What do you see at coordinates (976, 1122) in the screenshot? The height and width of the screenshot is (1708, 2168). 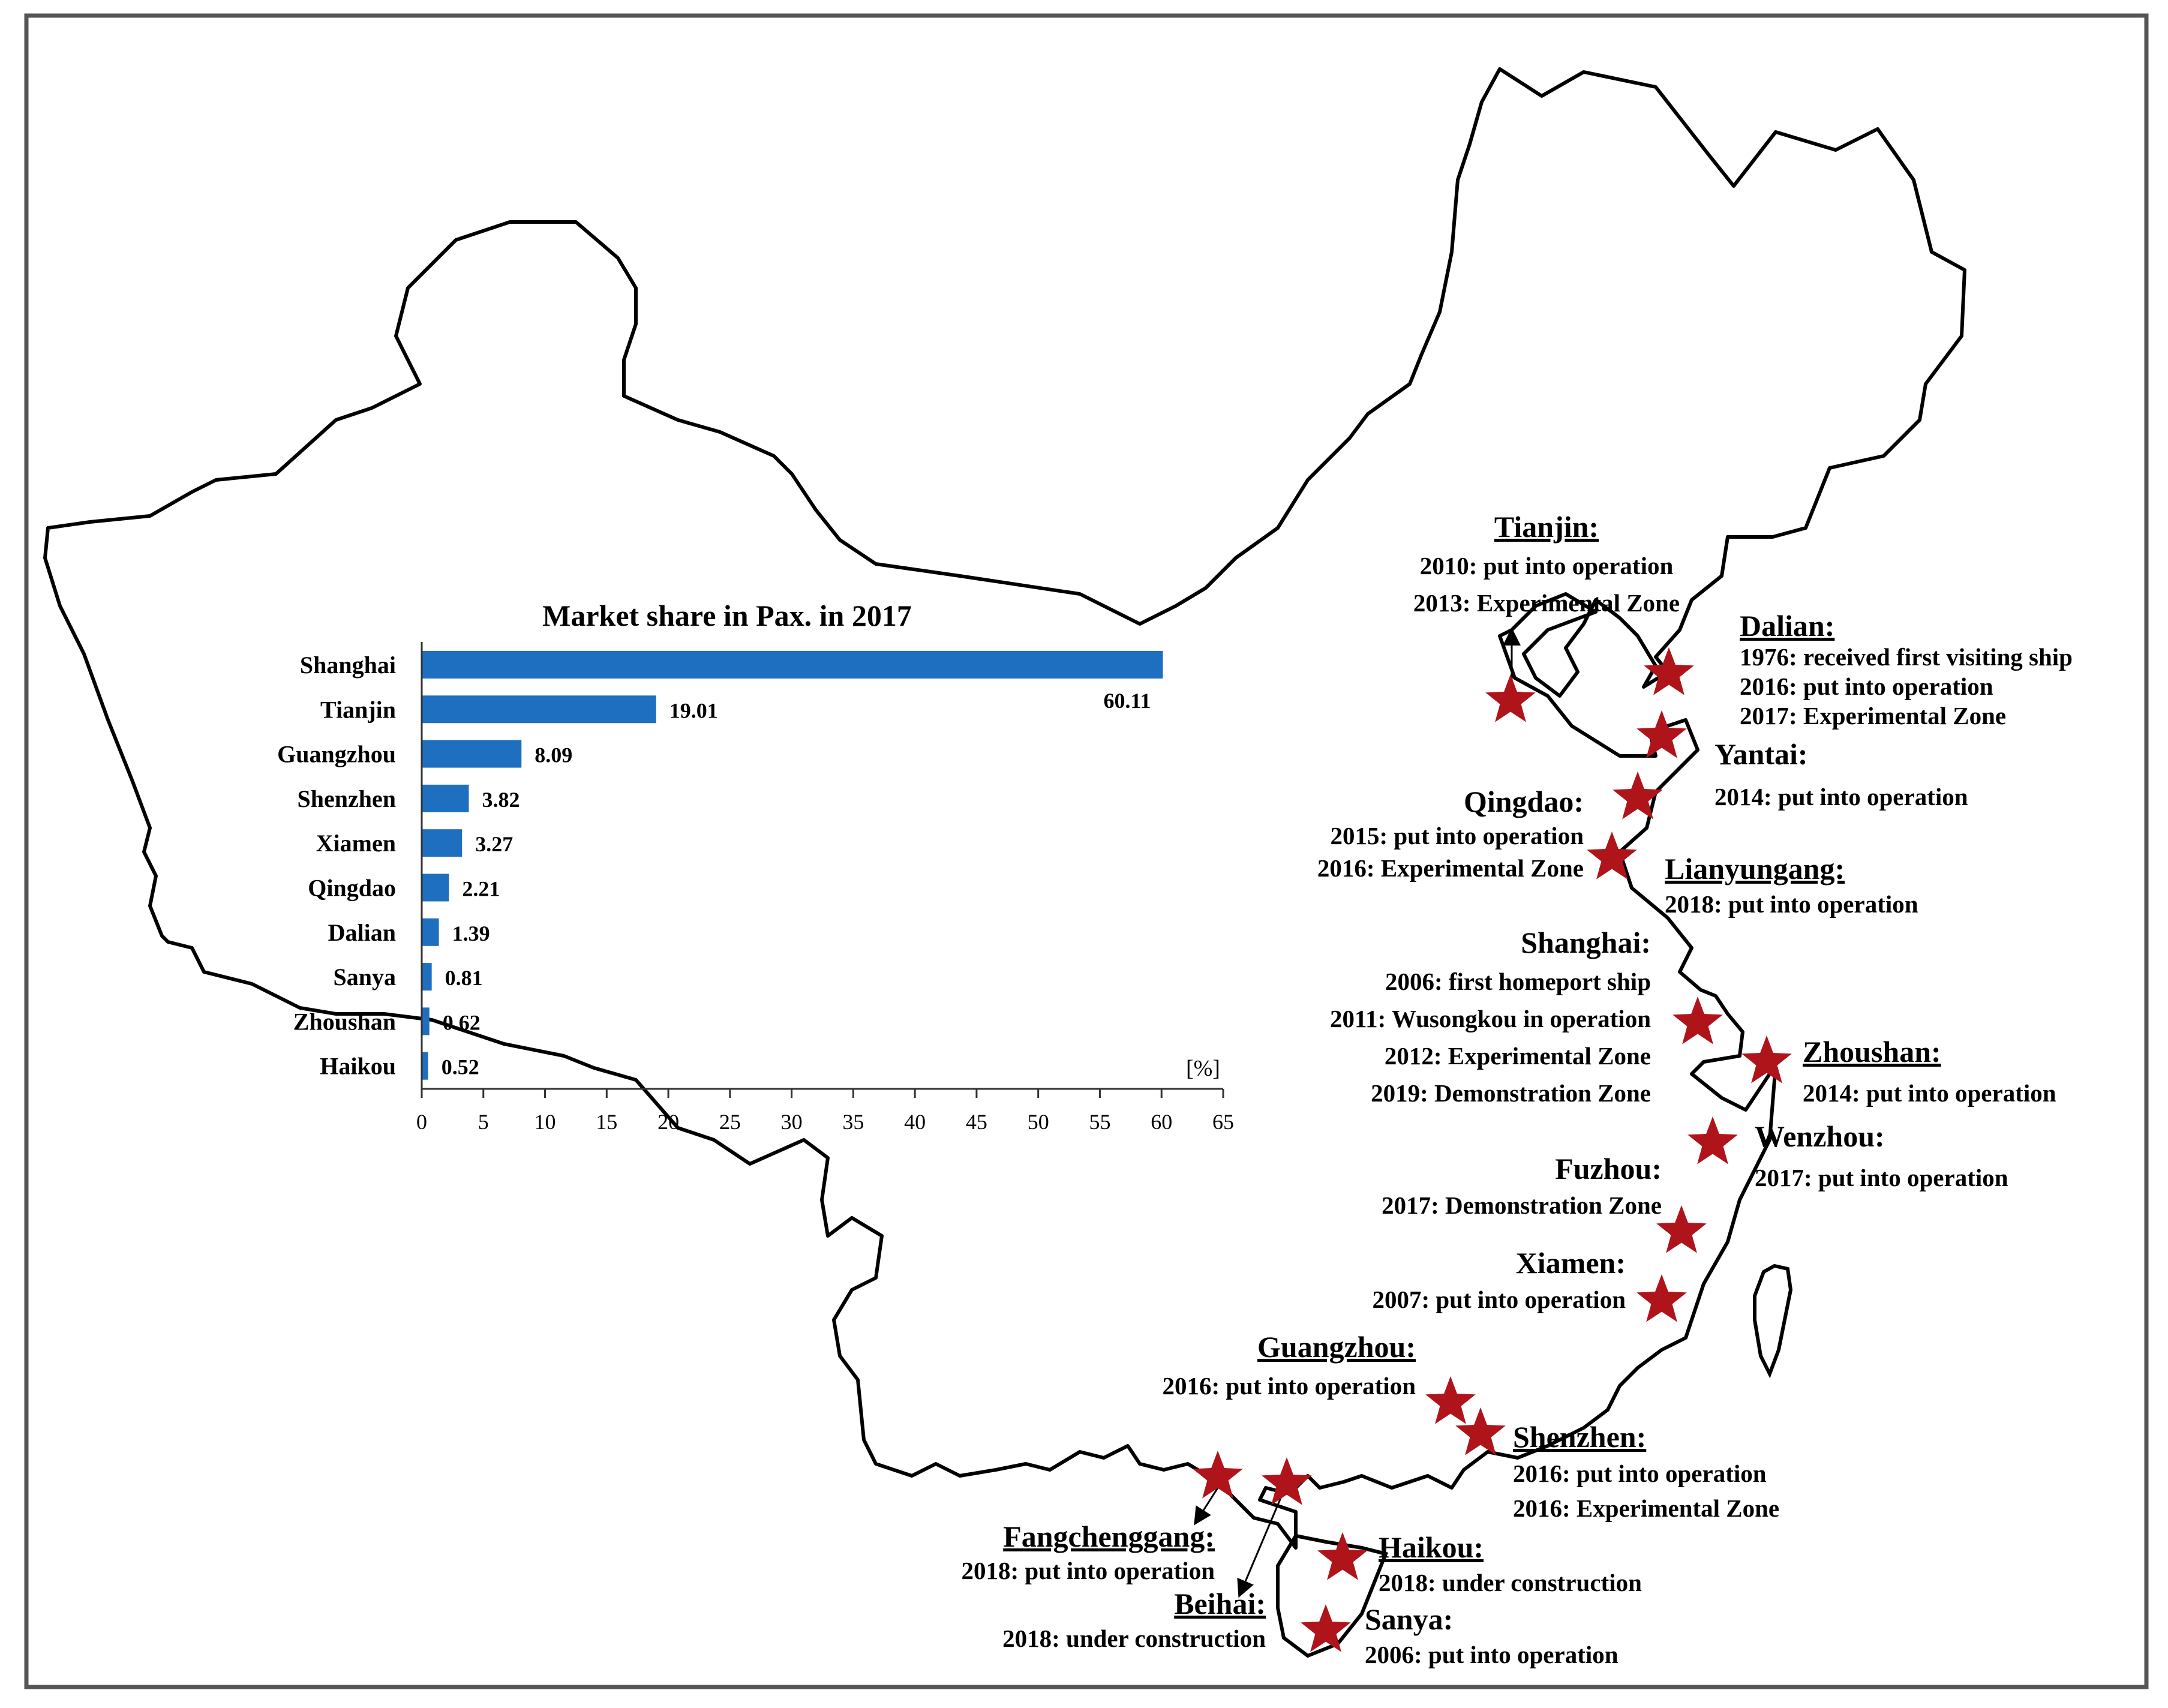 I see `x-tick-label: 45` at bounding box center [976, 1122].